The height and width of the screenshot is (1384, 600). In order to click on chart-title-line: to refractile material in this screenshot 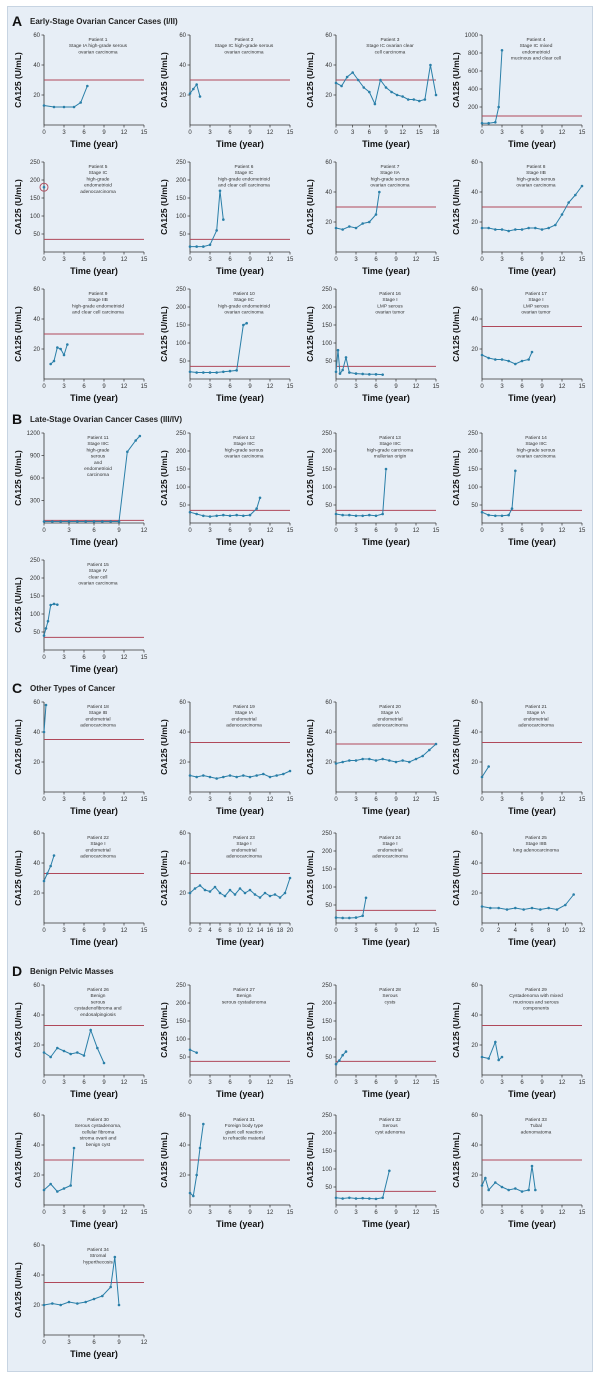, I will do `click(244, 1139)`.